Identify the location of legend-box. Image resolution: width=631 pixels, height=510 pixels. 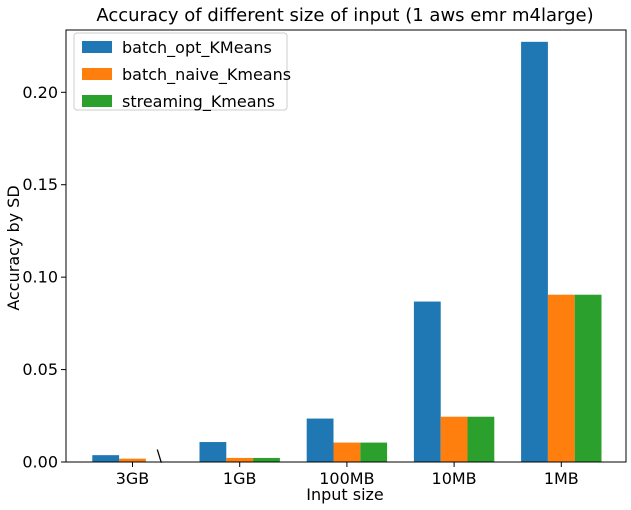
(180, 71).